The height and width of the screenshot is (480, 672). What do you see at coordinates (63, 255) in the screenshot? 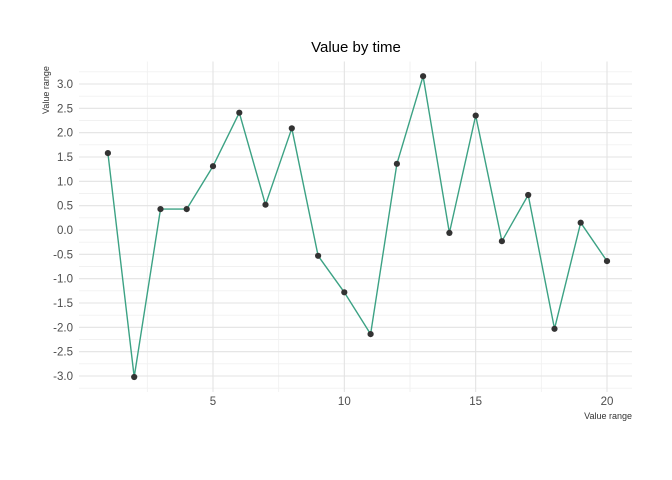
I see `y-tick-label: -0.5` at bounding box center [63, 255].